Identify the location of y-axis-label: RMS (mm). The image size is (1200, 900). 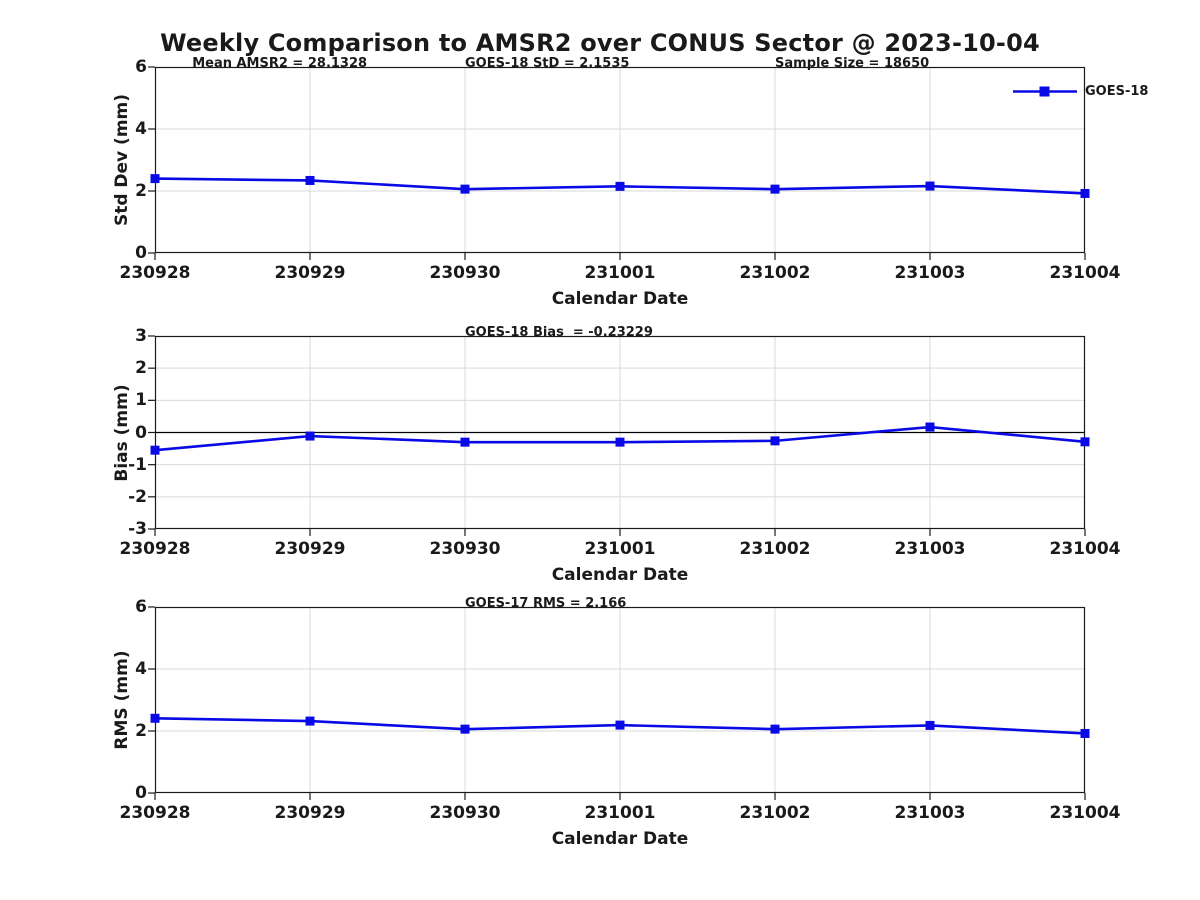
(122, 700).